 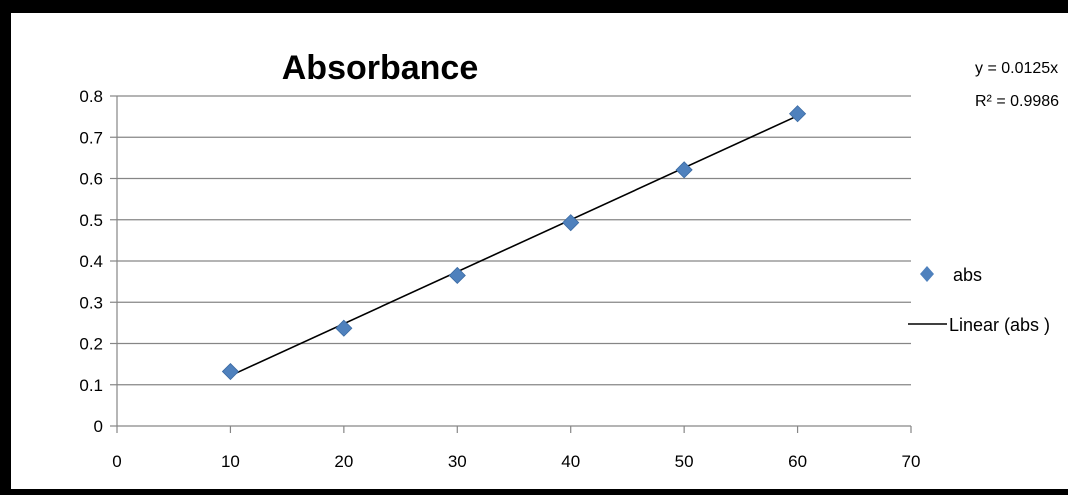 I want to click on trendline-equation: y = 0.0125x, so click(x=1016, y=68).